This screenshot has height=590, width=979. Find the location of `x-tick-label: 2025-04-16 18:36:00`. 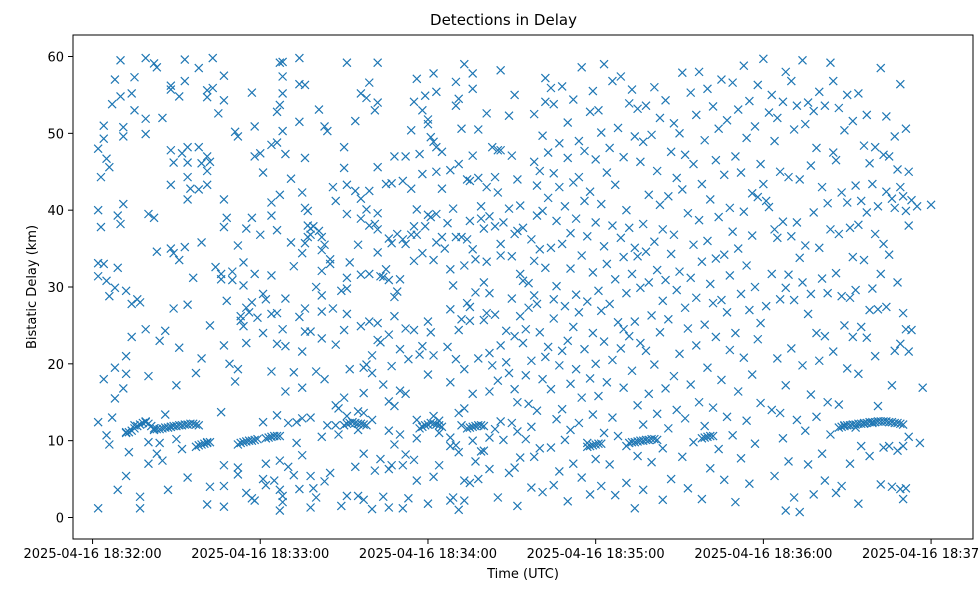

x-tick-label: 2025-04-16 18:36:00 is located at coordinates (763, 554).